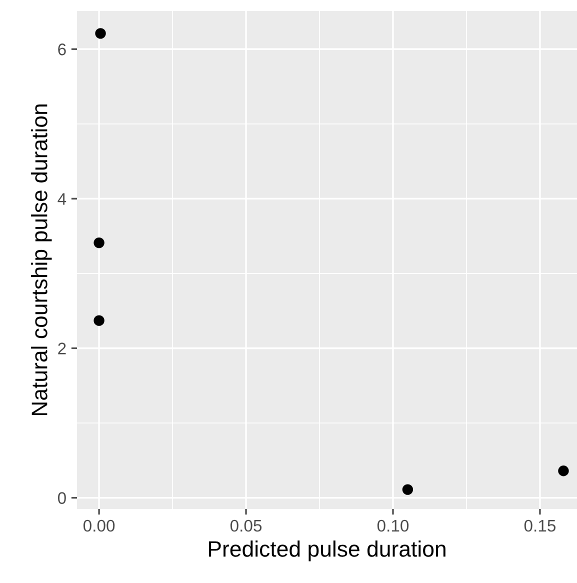  Describe the element at coordinates (62, 50) in the screenshot. I see `y-tick-label: 6` at that location.